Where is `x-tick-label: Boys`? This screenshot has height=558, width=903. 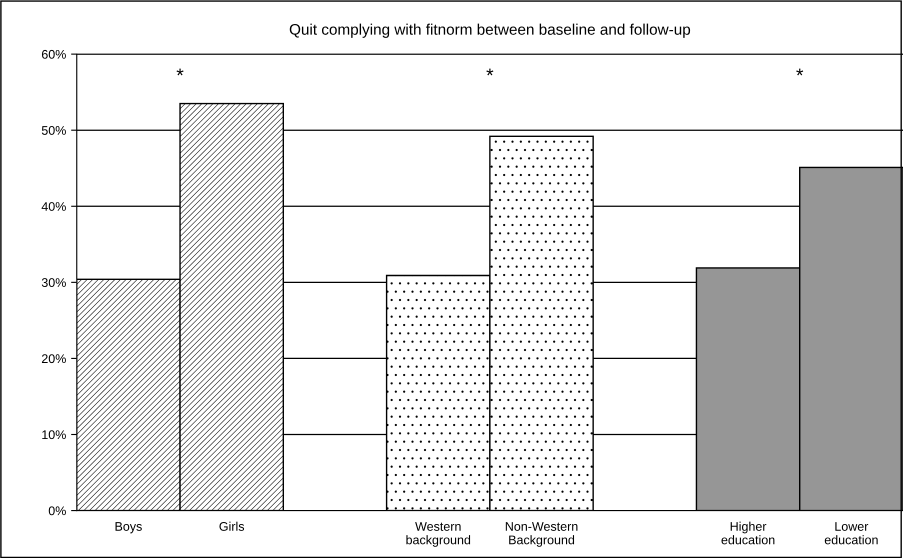
x-tick-label: Boys is located at coordinates (129, 528).